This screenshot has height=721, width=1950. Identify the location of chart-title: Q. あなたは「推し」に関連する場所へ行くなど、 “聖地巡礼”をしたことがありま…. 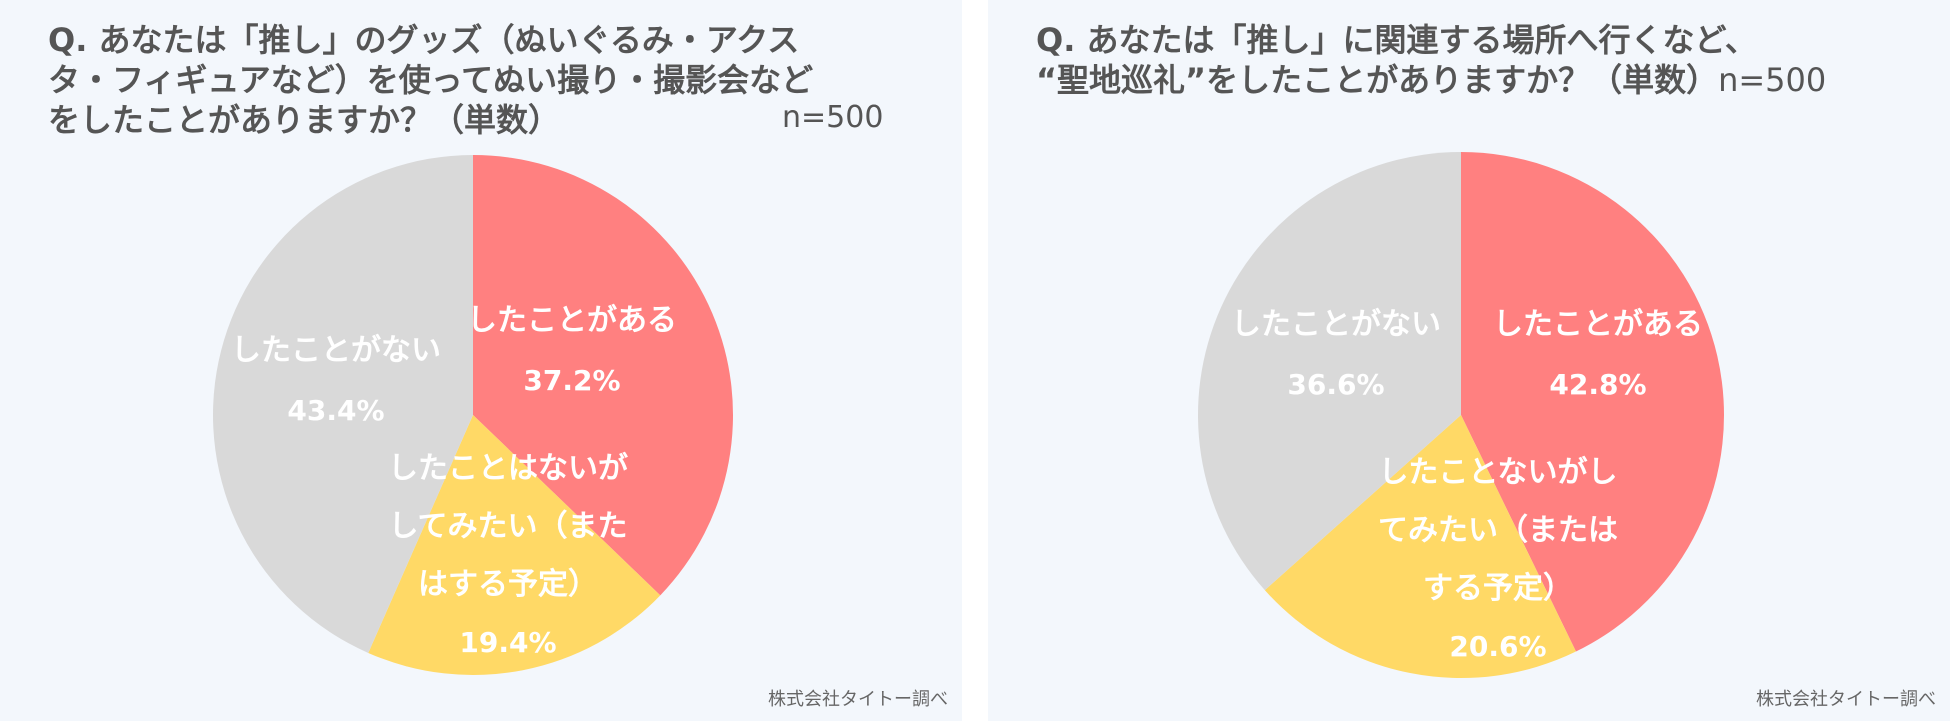
(1431, 60).